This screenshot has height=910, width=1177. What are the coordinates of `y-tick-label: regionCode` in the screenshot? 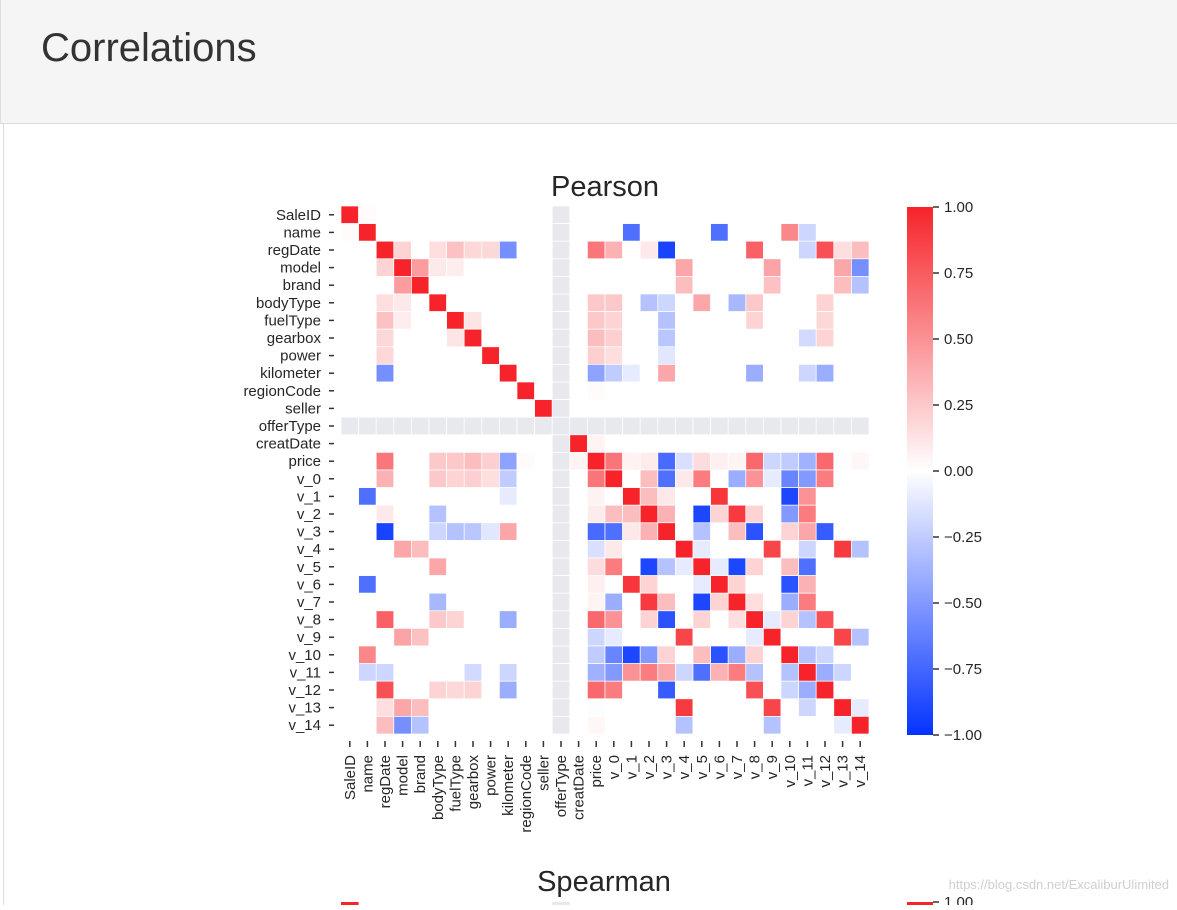 It's located at (282, 391).